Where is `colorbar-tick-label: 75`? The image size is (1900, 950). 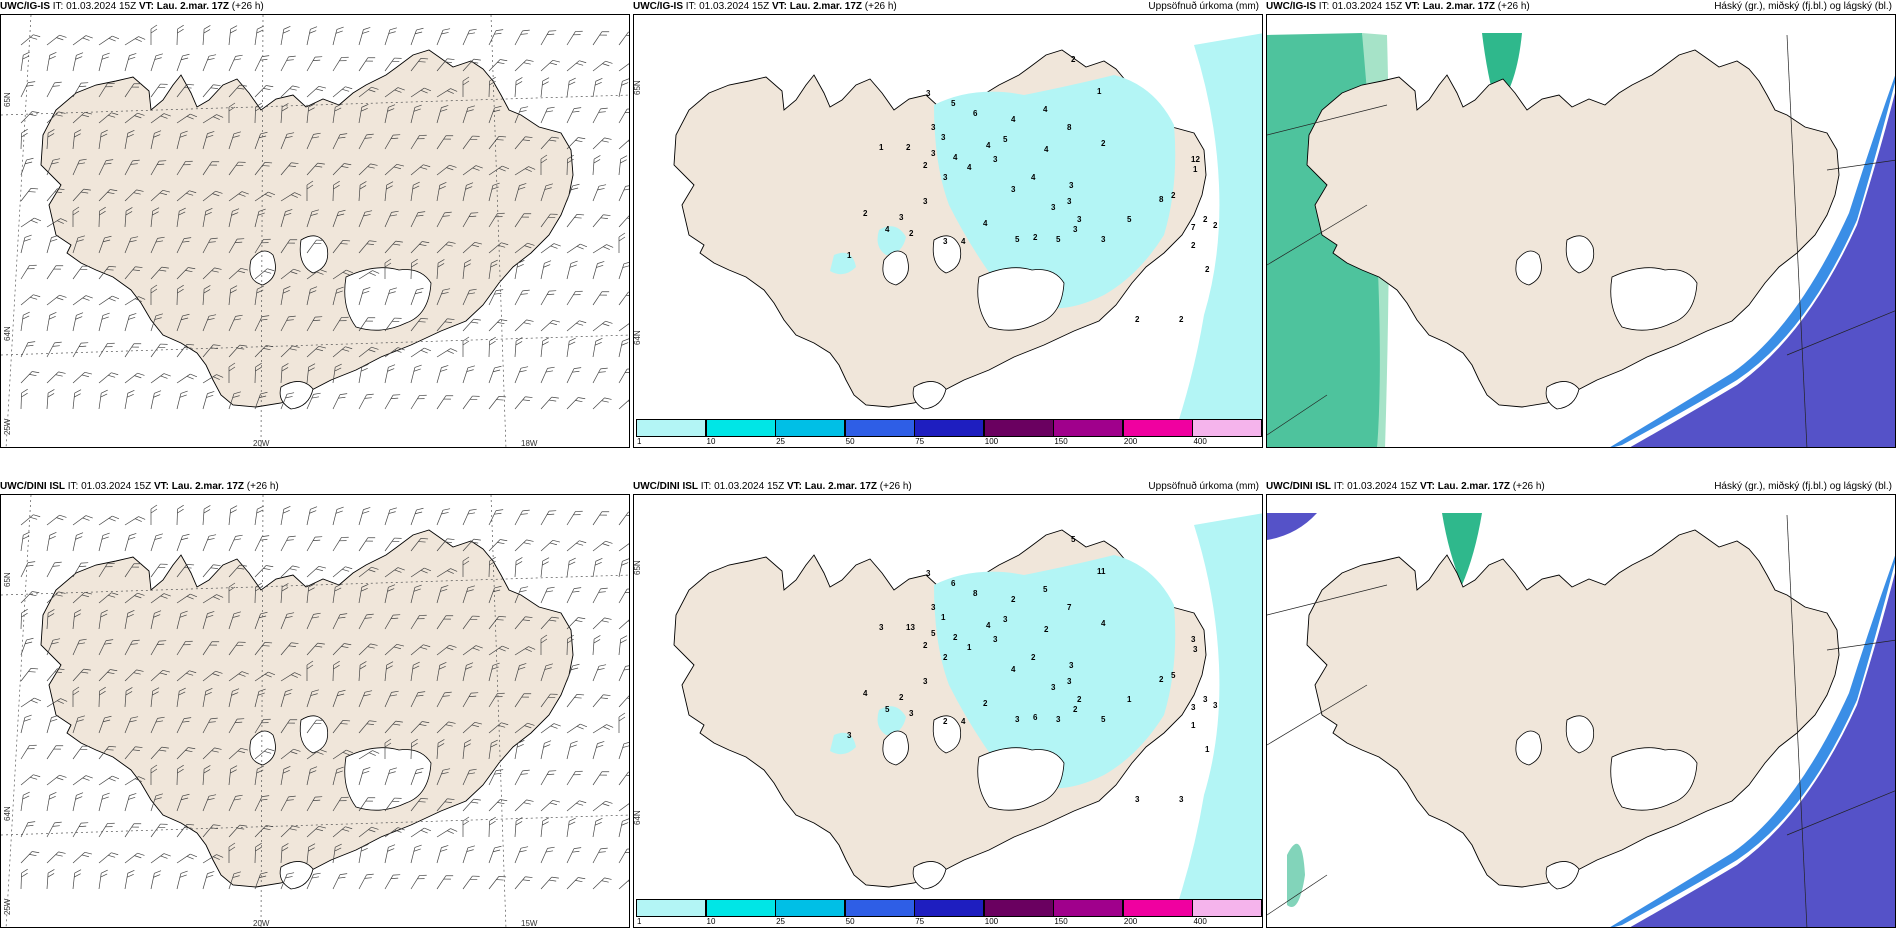 colorbar-tick-label: 75 is located at coordinates (920, 921).